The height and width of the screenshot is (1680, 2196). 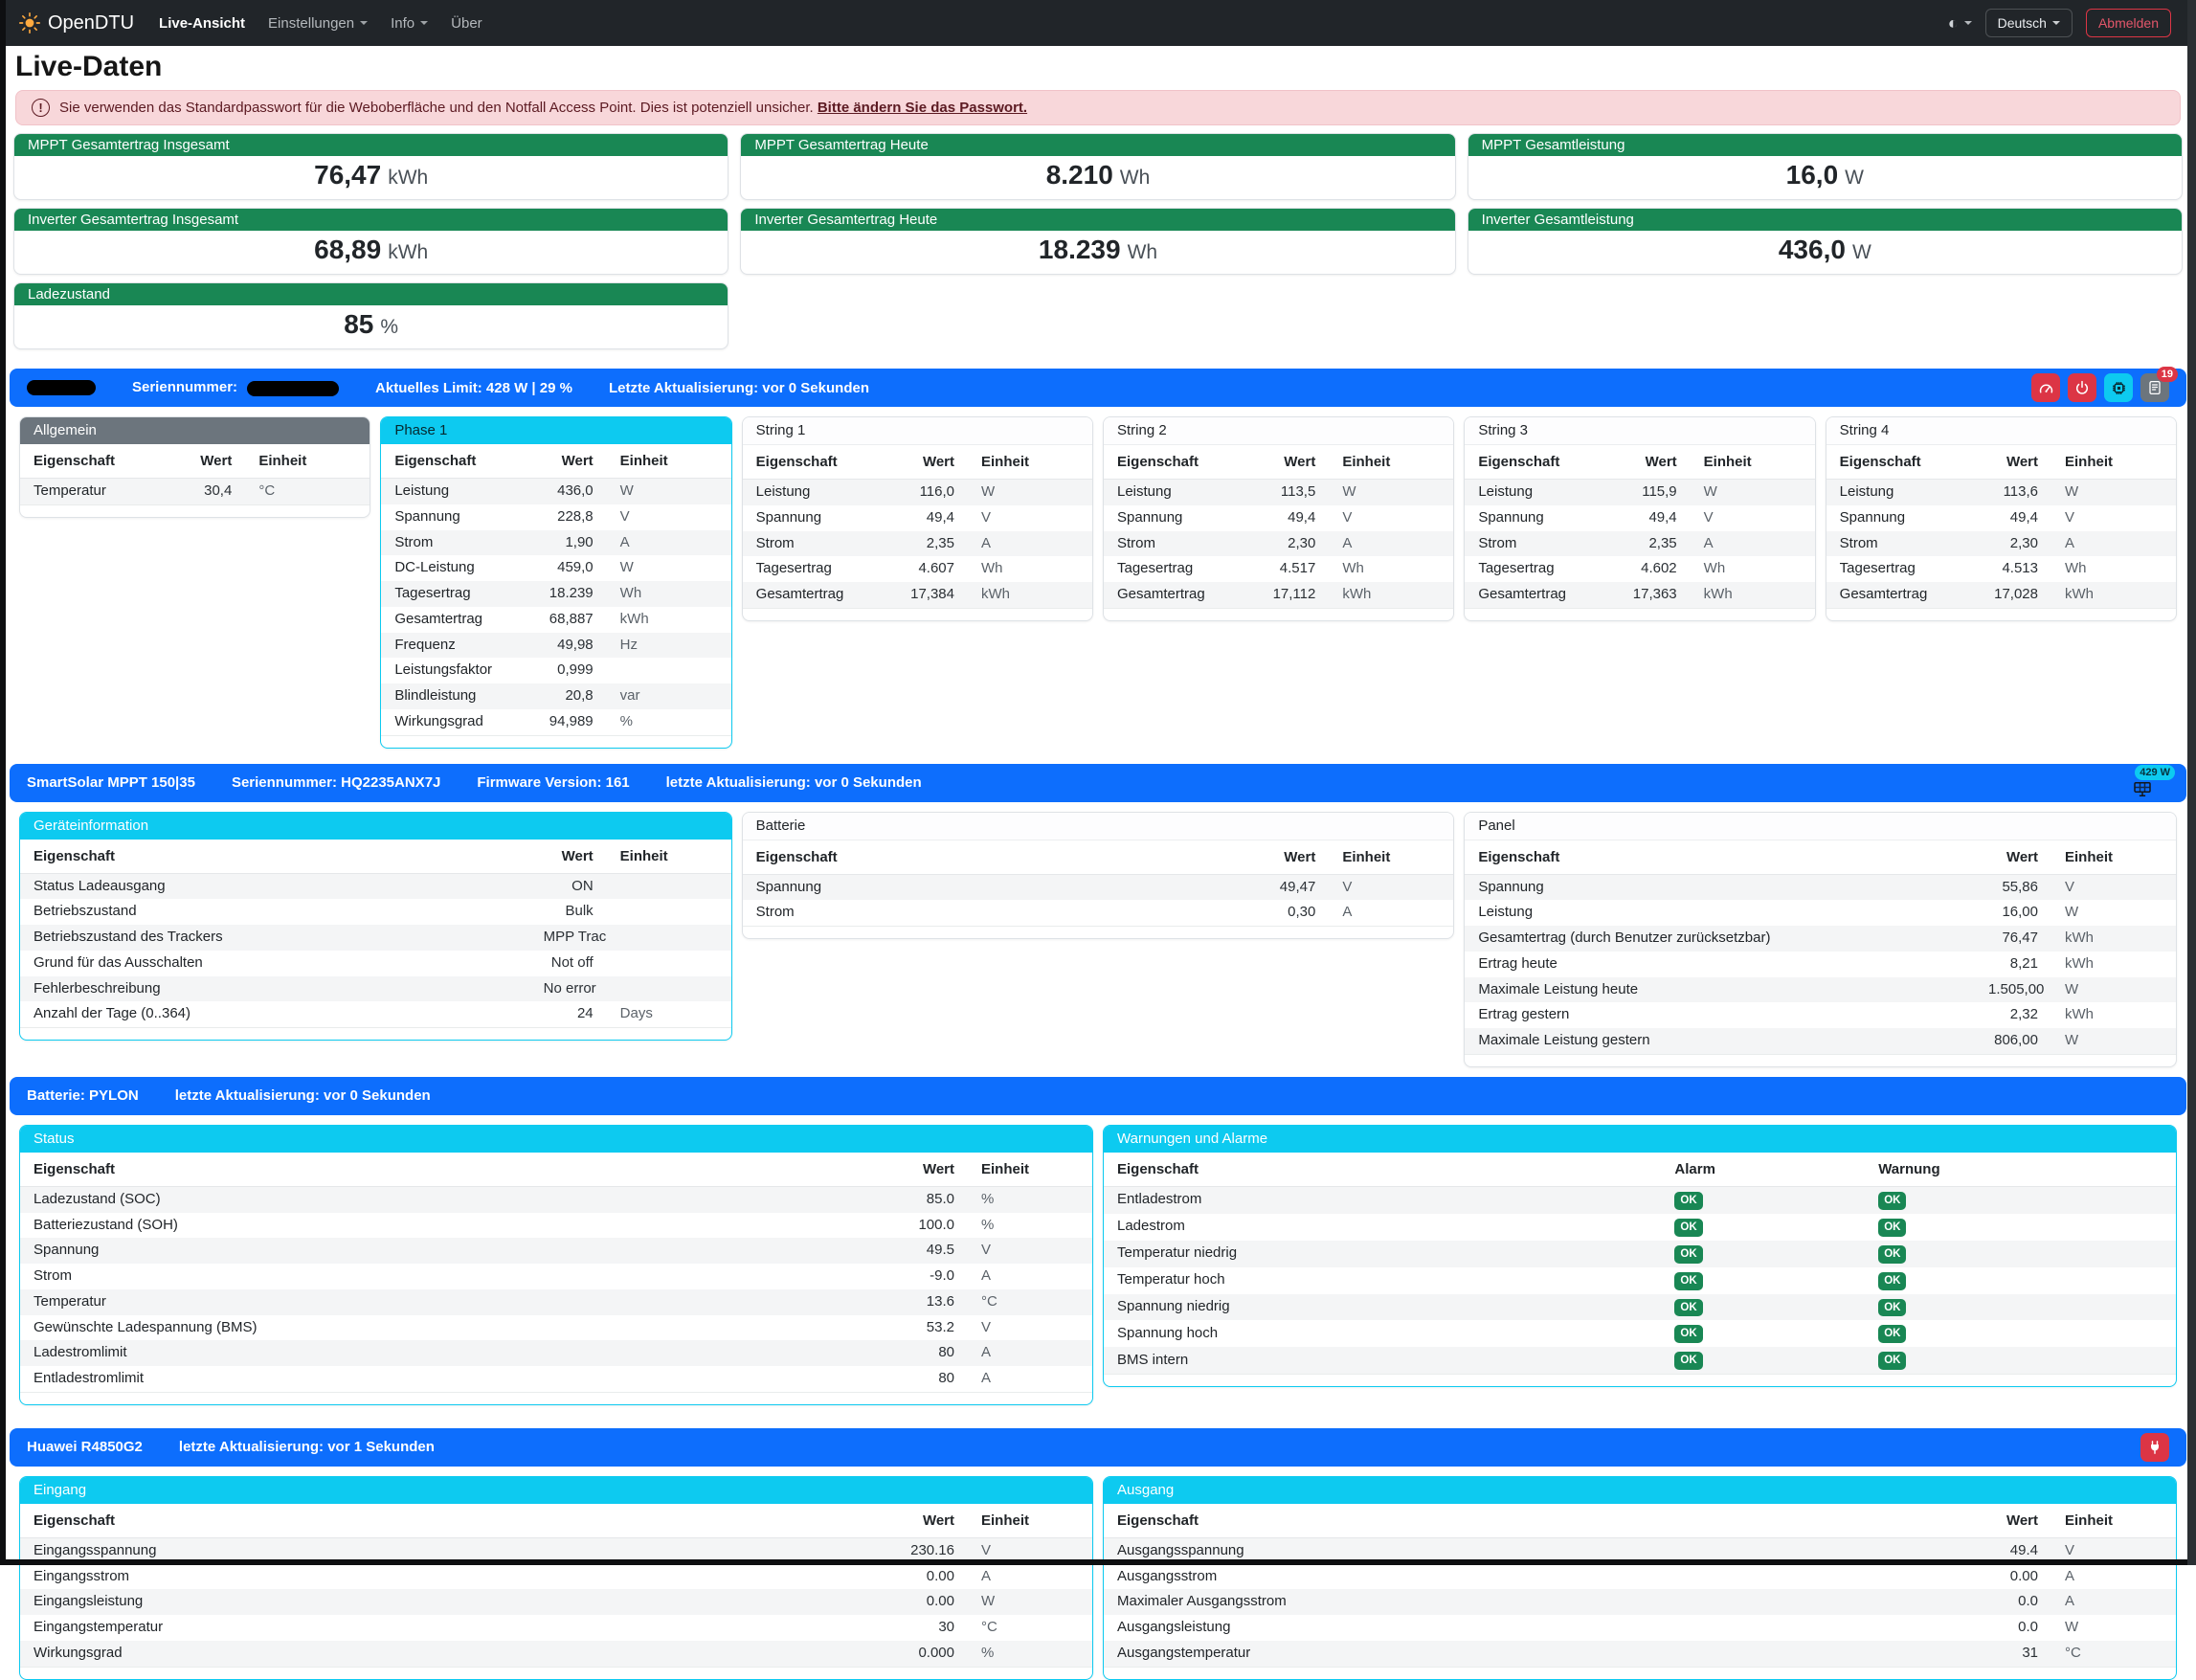 What do you see at coordinates (375, 964) in the screenshot?
I see `table-row: Grund für das Ausschalten Not off` at bounding box center [375, 964].